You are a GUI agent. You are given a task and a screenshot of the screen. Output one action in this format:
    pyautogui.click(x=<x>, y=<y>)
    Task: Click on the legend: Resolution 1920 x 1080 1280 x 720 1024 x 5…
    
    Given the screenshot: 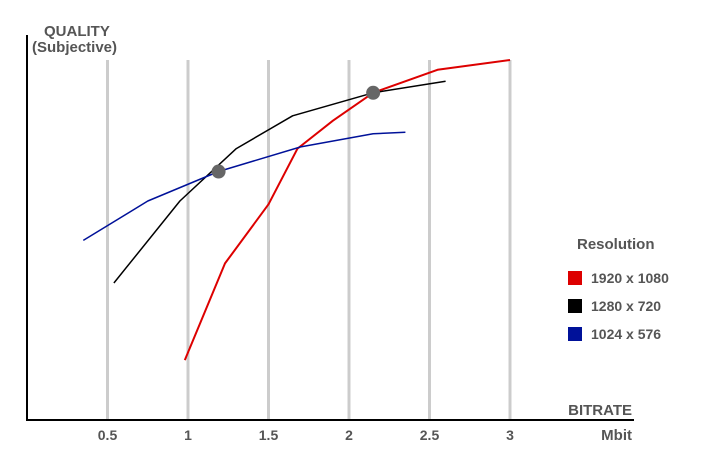 What is the action you would take?
    pyautogui.click(x=618, y=289)
    